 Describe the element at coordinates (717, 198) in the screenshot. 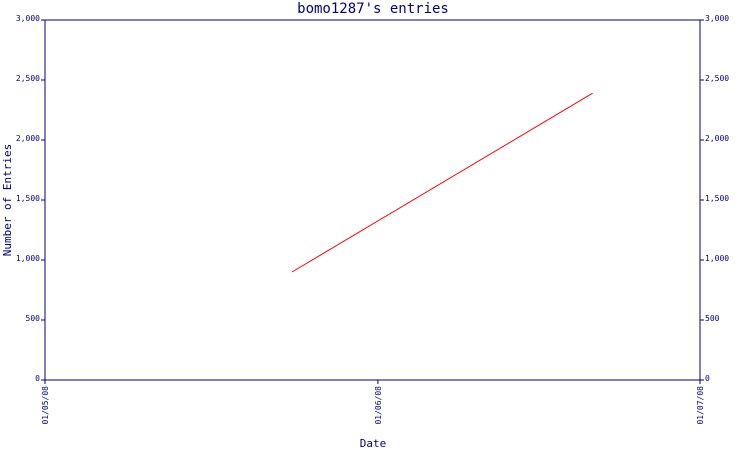

I see `y-tick-label-right-3: 1,500` at that location.